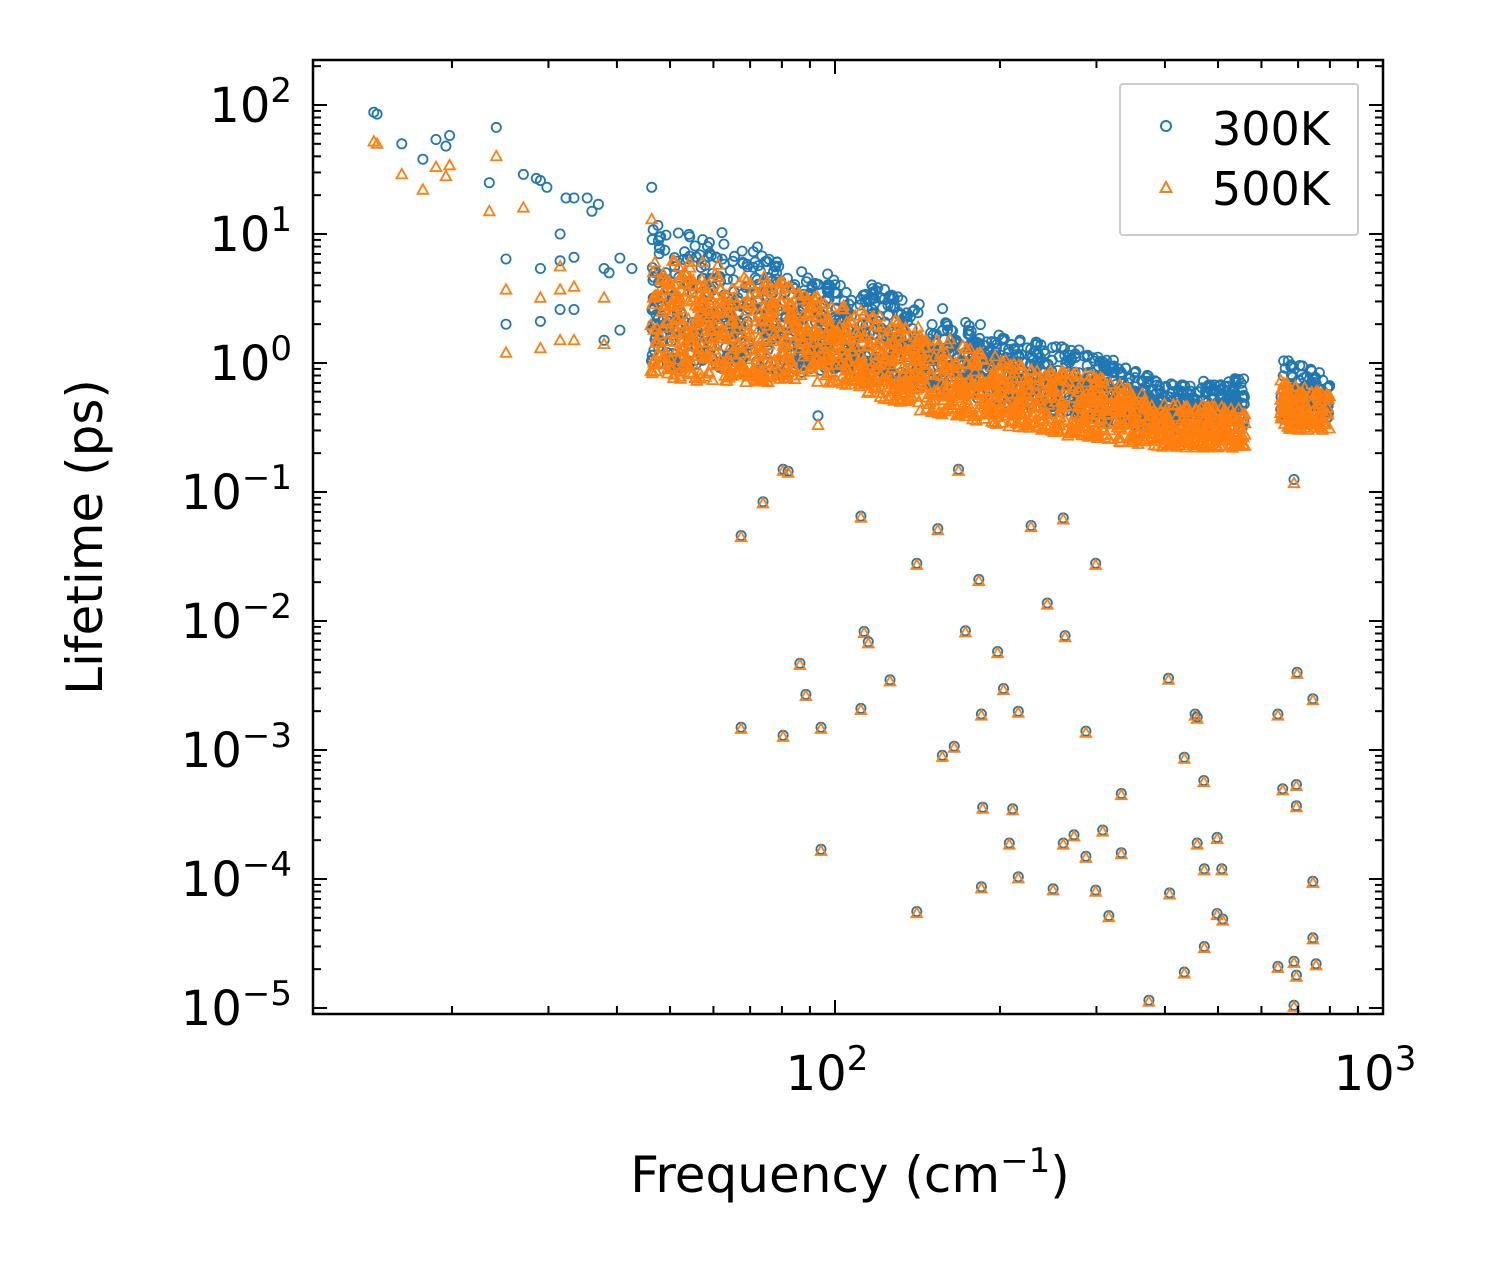  I want to click on y-tick-label: 10⁰, so click(250, 360).